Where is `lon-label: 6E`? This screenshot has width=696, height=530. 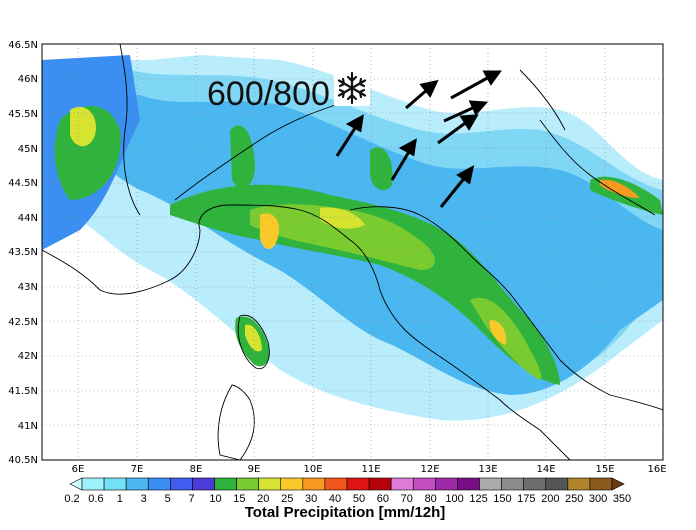
lon-label: 6E is located at coordinates (78, 469).